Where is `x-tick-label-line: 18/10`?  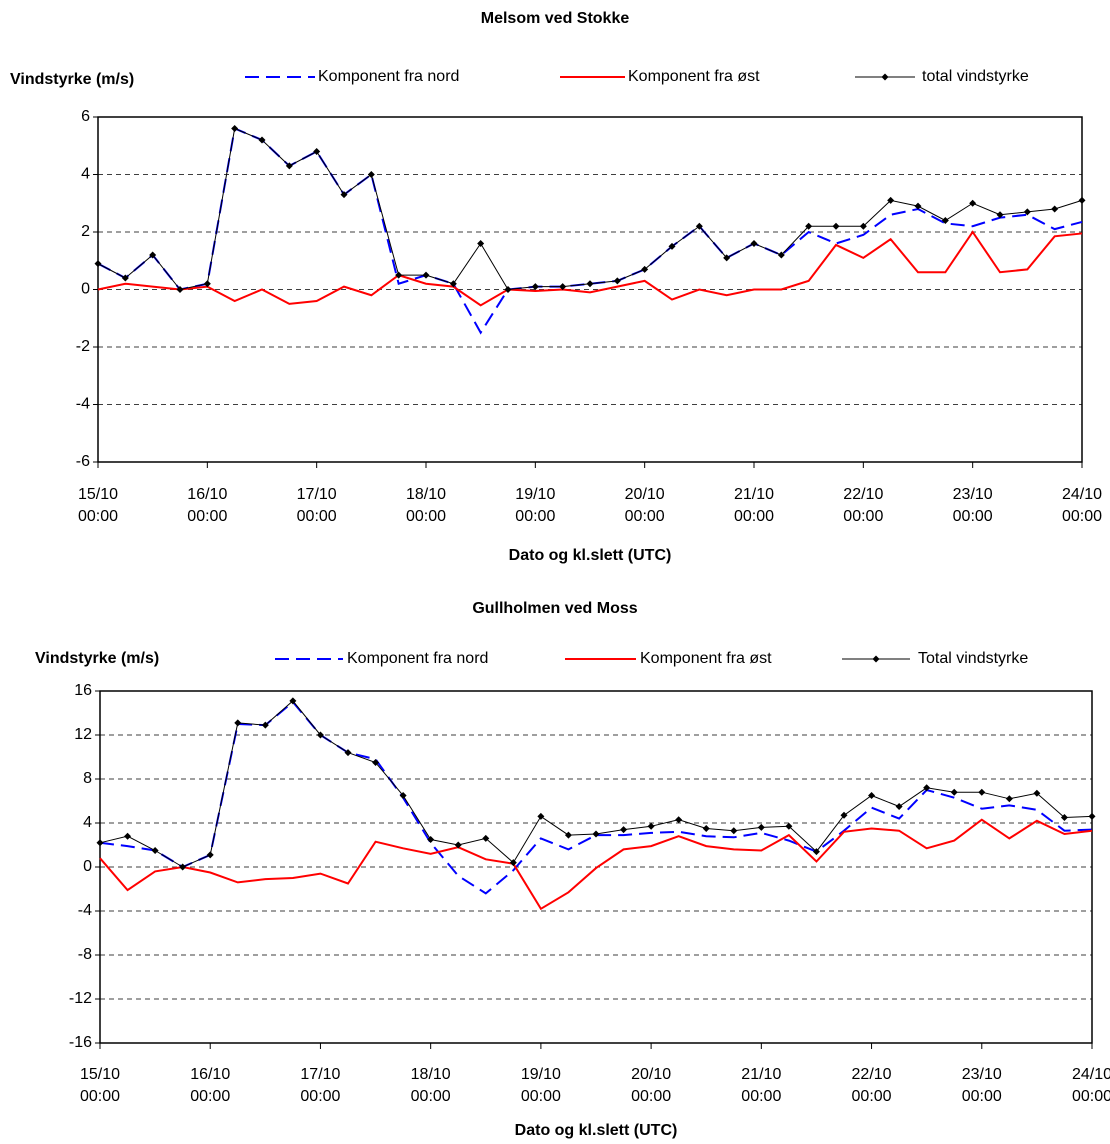
x-tick-label-line: 18/10 is located at coordinates (431, 1074).